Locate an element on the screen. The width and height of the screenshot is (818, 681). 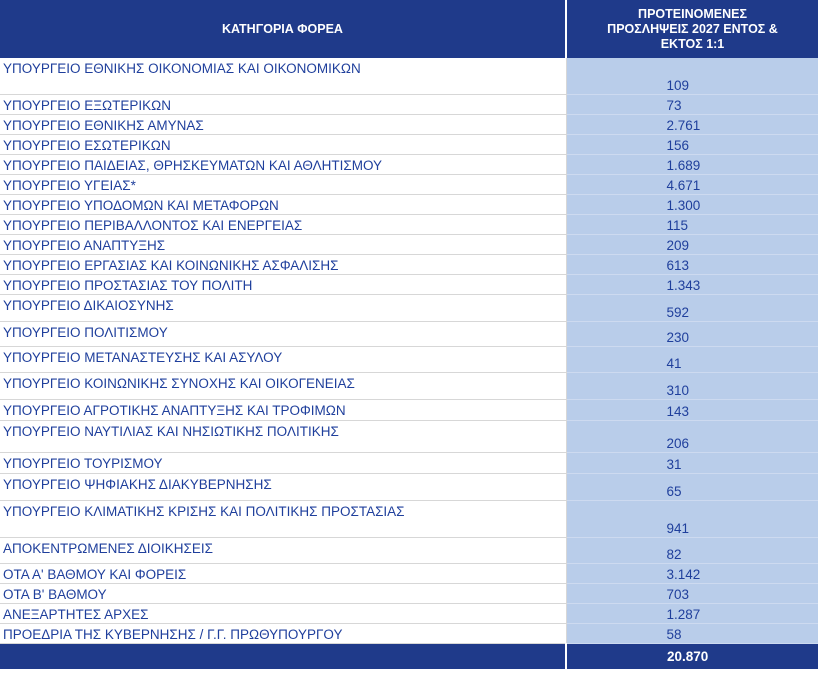
table-row: ΟΤΑ Α' ΒΑΘΜΟΥ ΚΑΙ ΦΟΡΕΙΣ 3.142 is located at coordinates (409, 573).